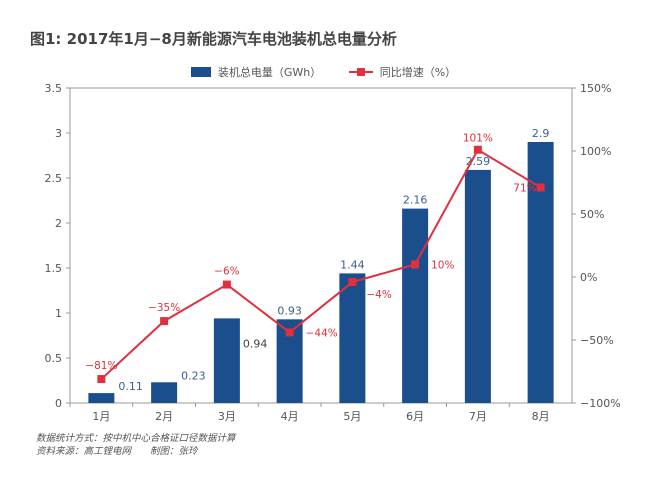 Image resolution: width=647 pixels, height=478 pixels. Describe the element at coordinates (58, 313) in the screenshot. I see `left-tick-label: 1` at that location.